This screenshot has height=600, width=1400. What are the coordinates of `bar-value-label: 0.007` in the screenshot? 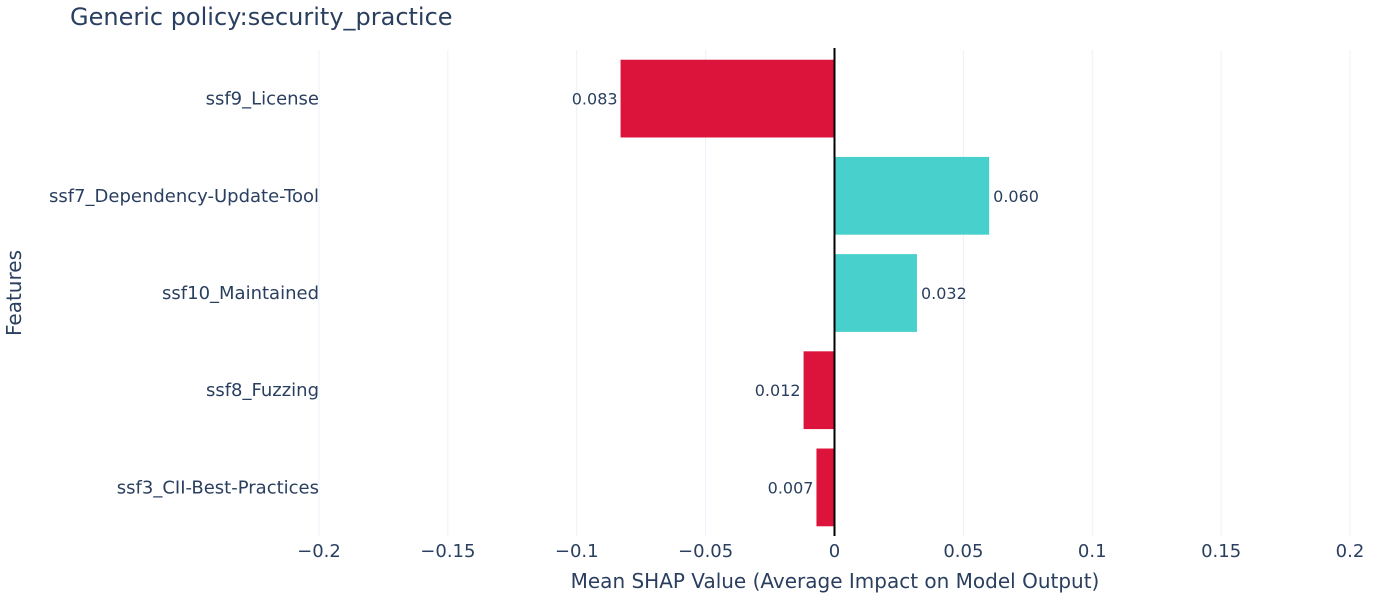 It's located at (791, 487).